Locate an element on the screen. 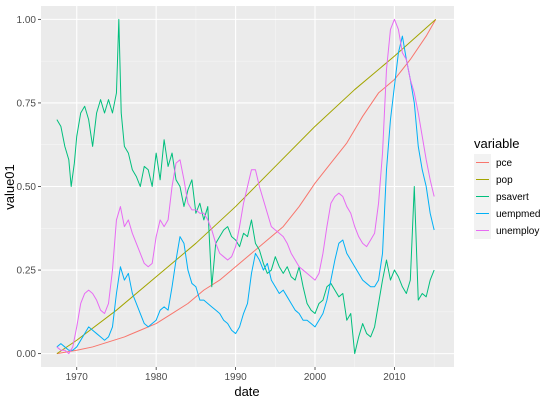 The width and height of the screenshot is (540, 400). x-axis: 1970 1980 1990 2000 2010 is located at coordinates (236, 375).